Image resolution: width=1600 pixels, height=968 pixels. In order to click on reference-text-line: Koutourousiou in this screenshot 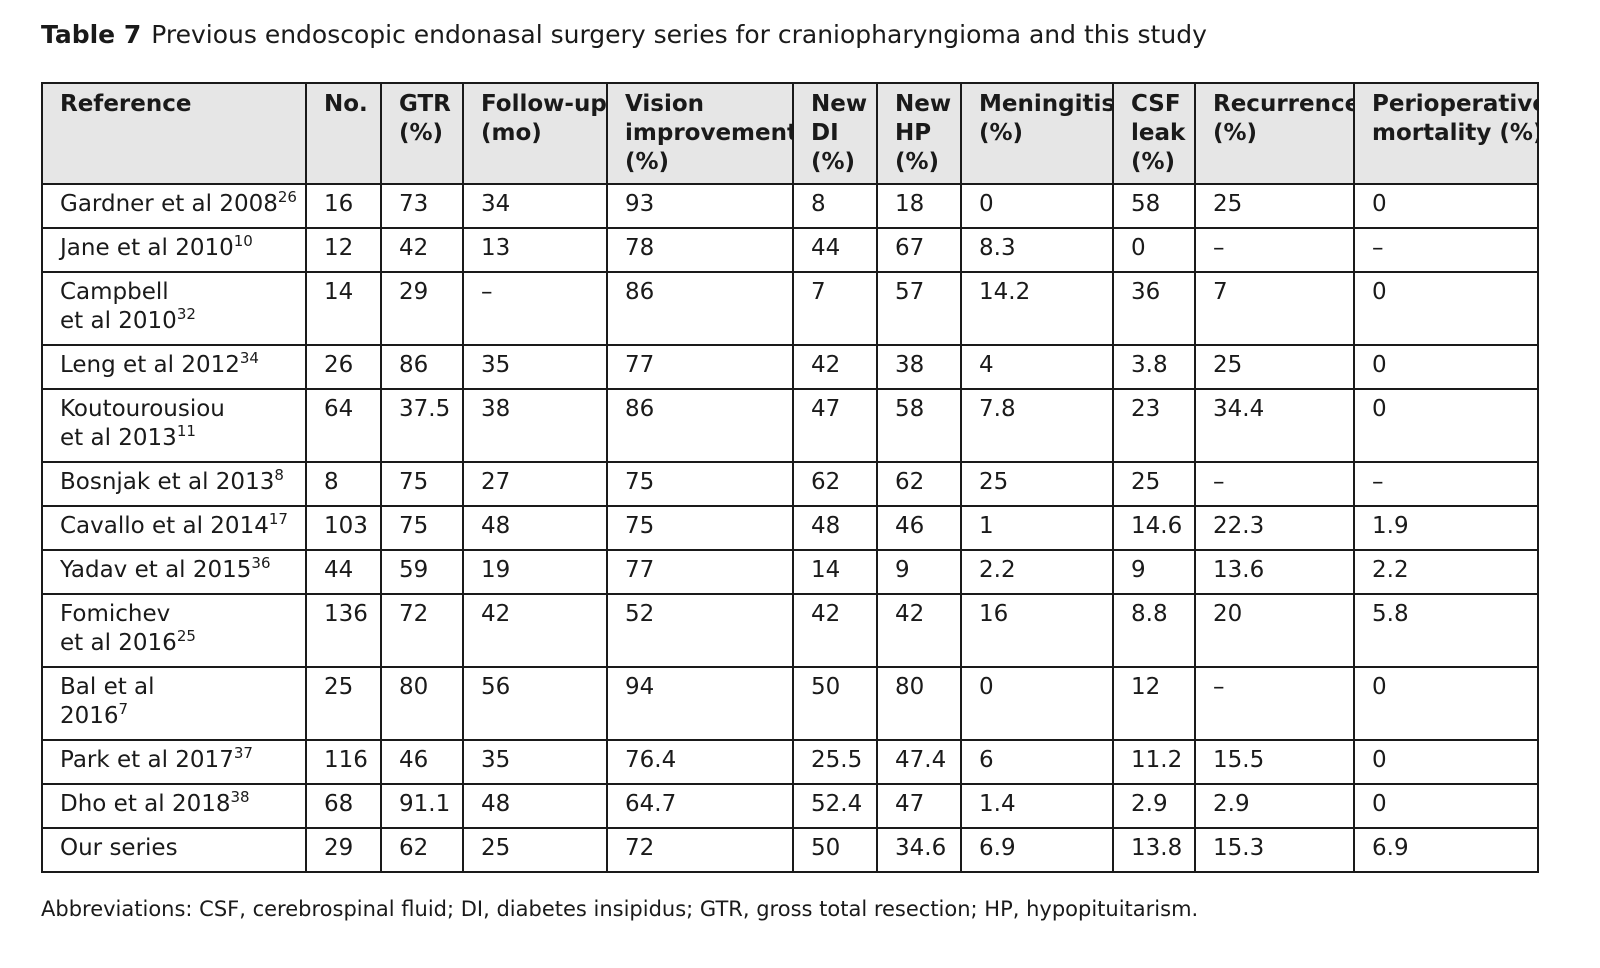, I will do `click(142, 409)`.